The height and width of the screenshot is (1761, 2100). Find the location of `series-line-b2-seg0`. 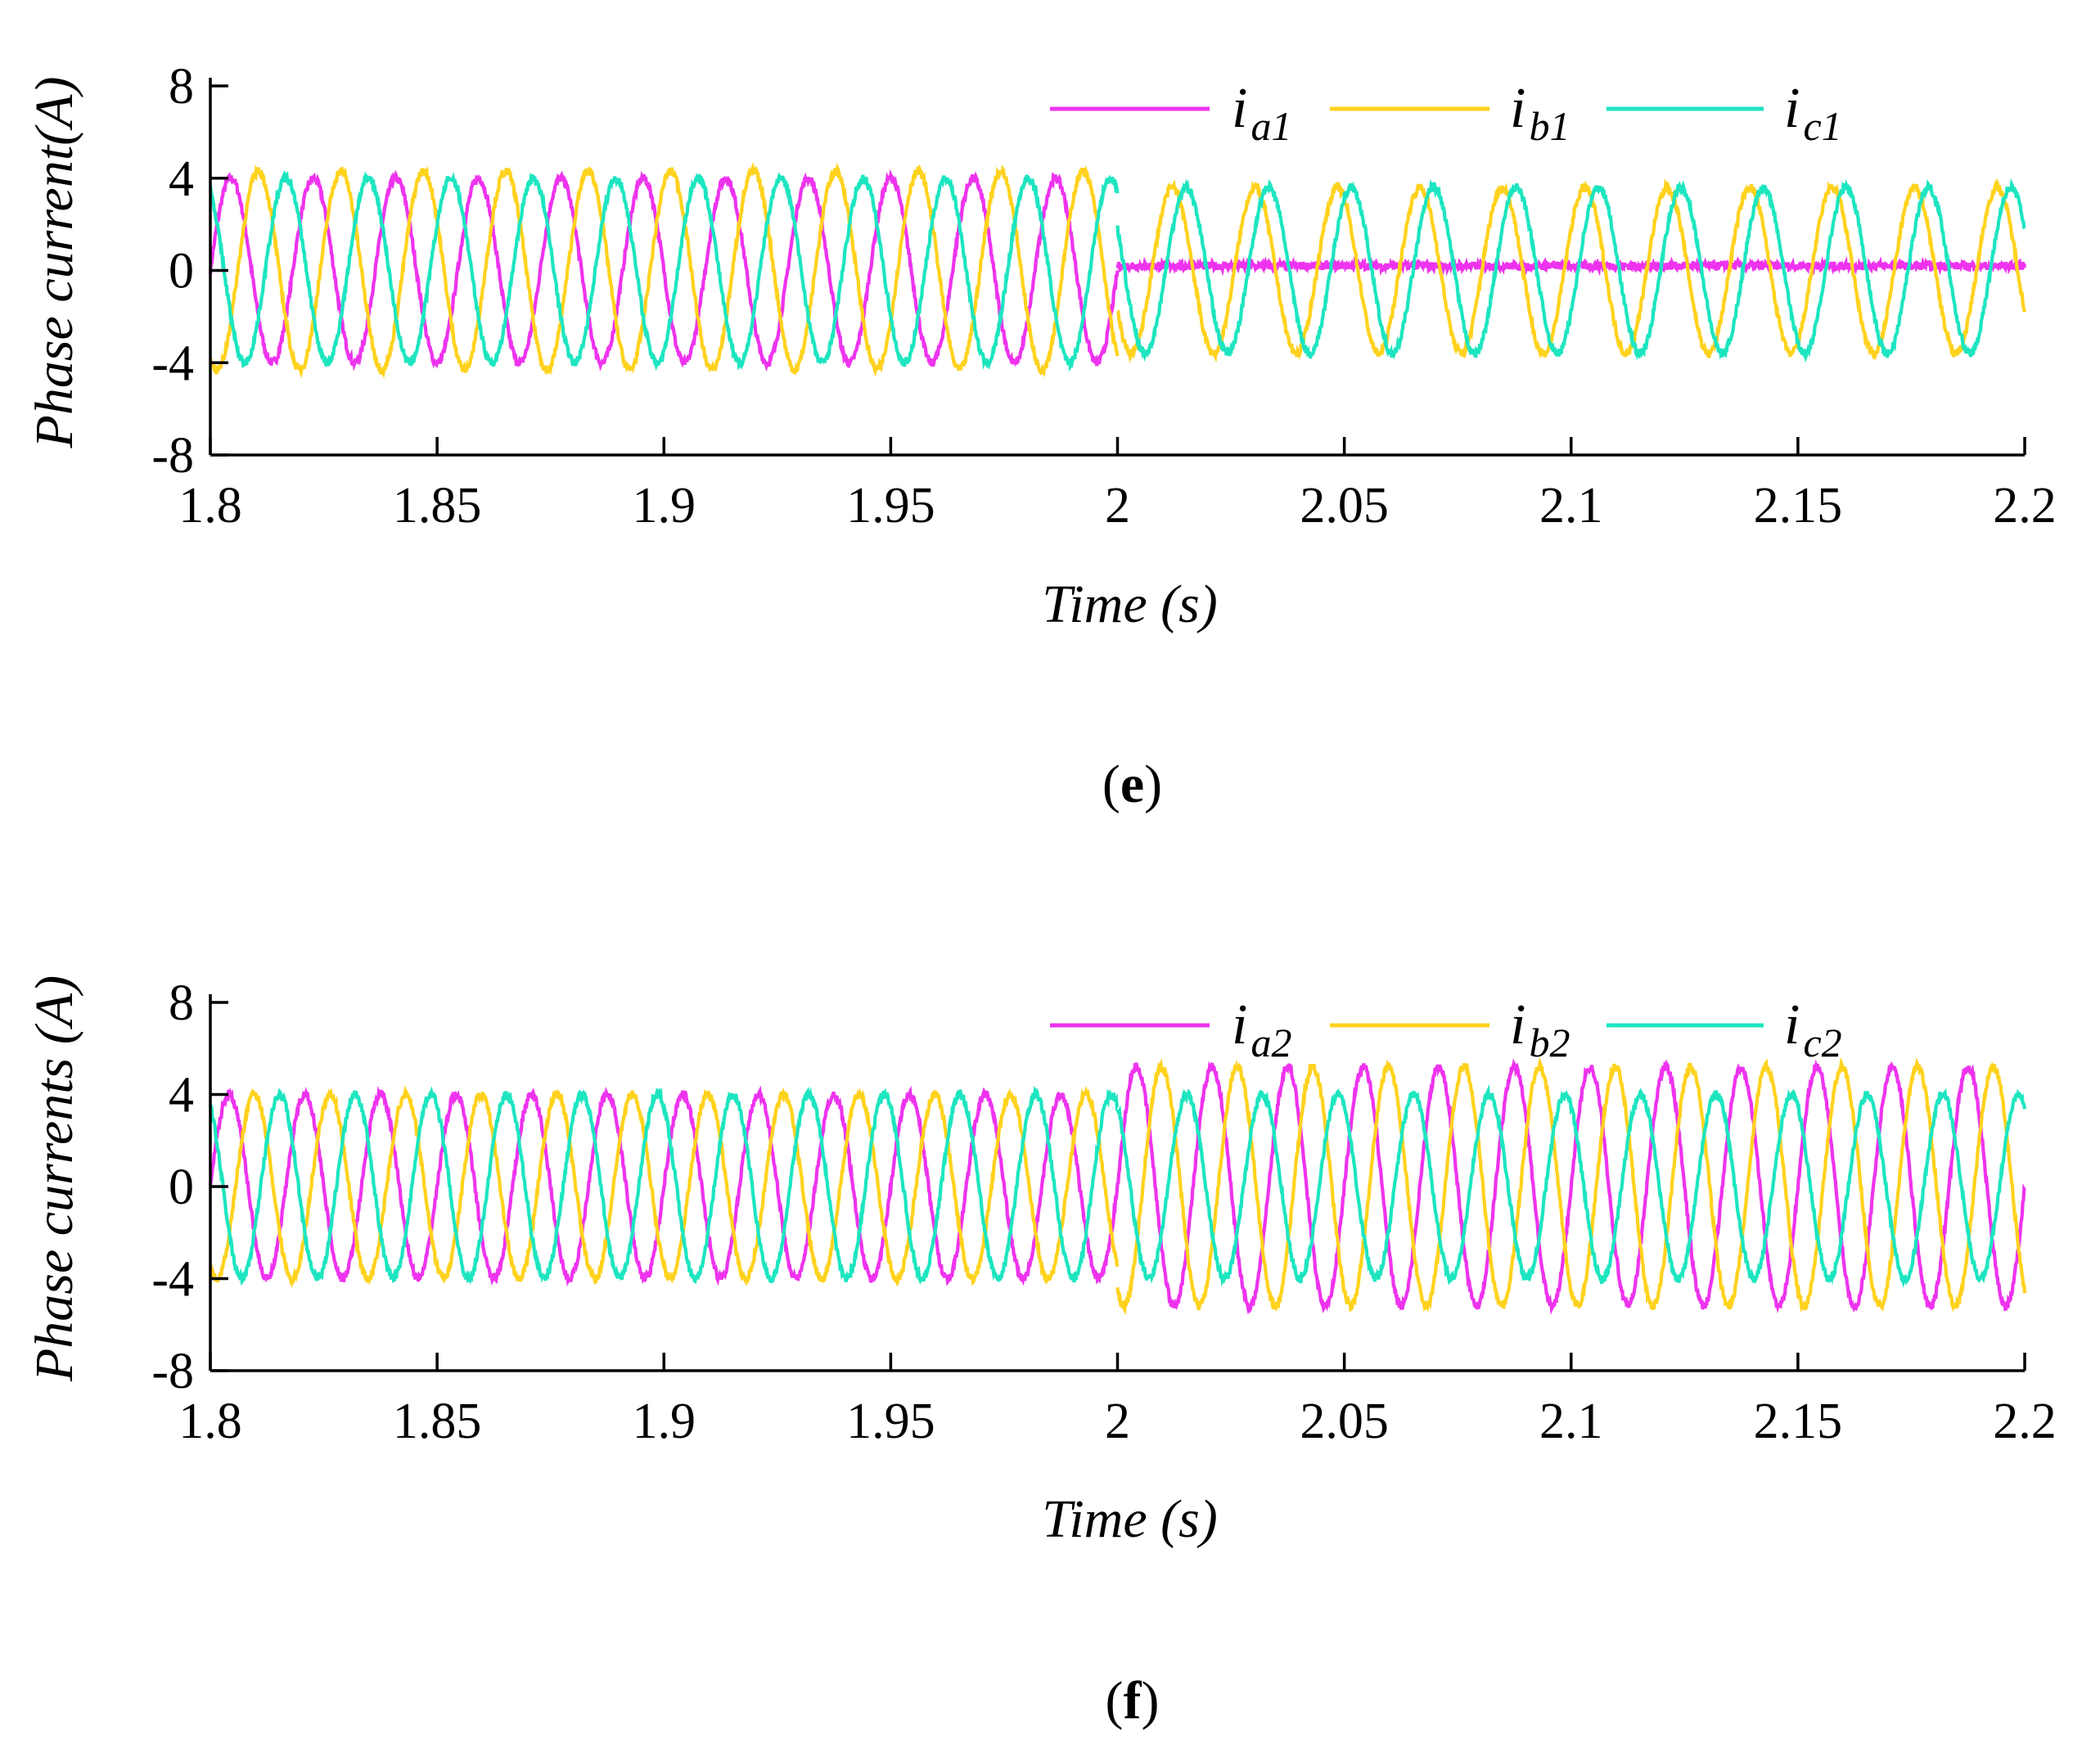

series-line-b2-seg0 is located at coordinates (664, 1187).